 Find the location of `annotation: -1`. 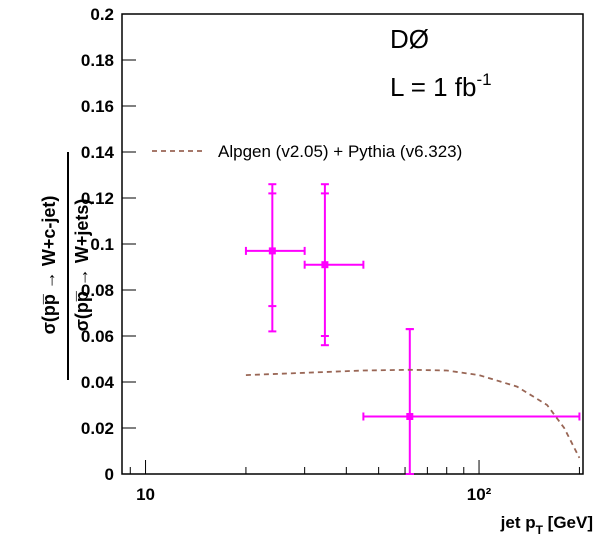

annotation: -1 is located at coordinates (484, 79).